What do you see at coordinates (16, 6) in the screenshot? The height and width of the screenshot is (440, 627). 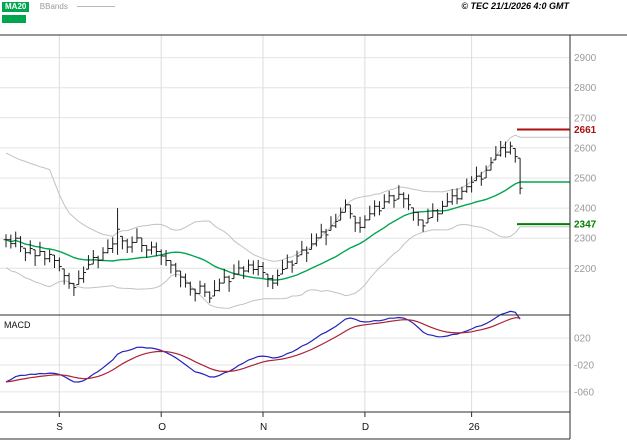 I see `ma20-legend-chip: MA20` at bounding box center [16, 6].